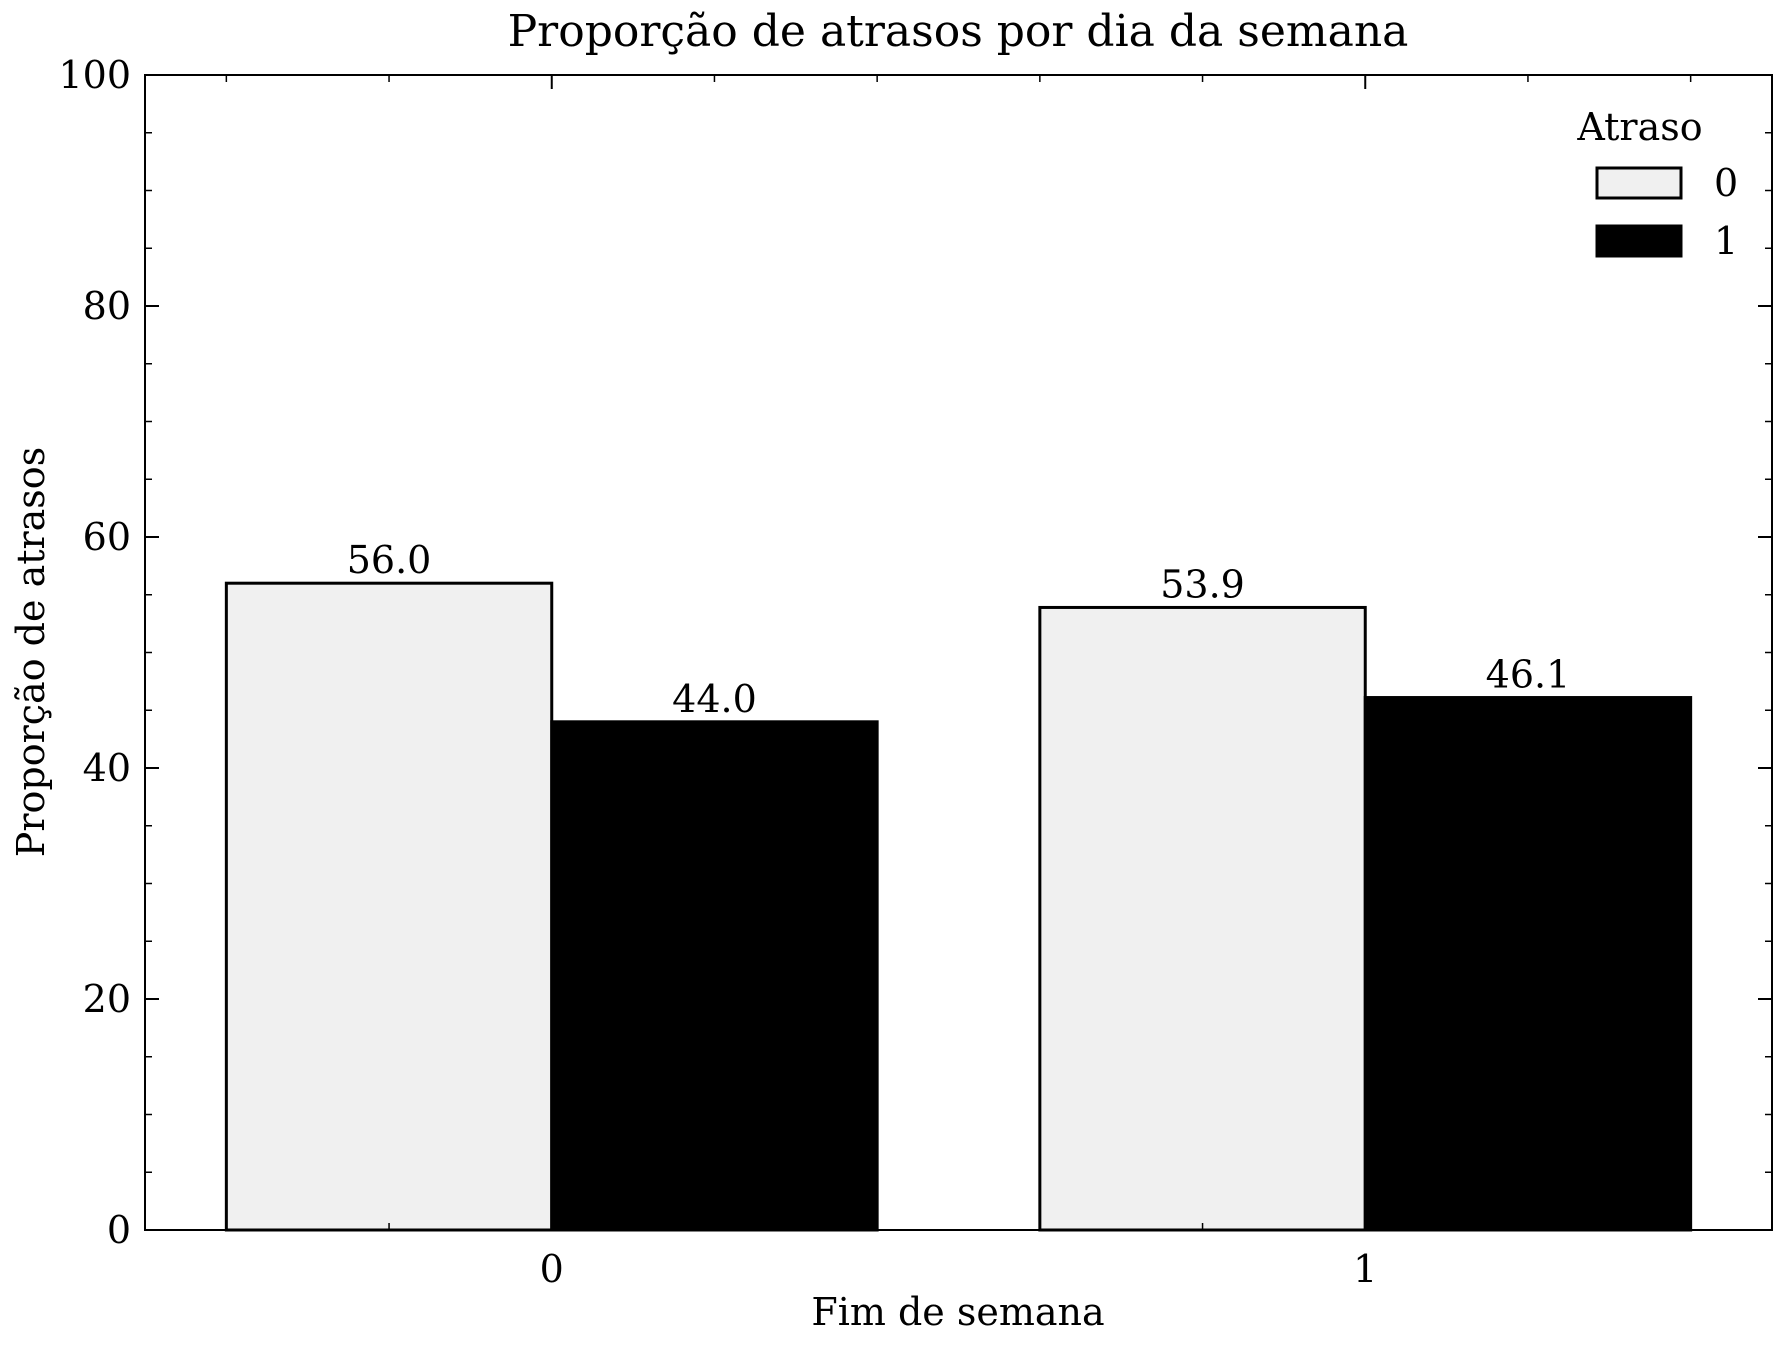 The width and height of the screenshot is (1787, 1349). What do you see at coordinates (119, 1230) in the screenshot?
I see `y-tick-label: 0` at bounding box center [119, 1230].